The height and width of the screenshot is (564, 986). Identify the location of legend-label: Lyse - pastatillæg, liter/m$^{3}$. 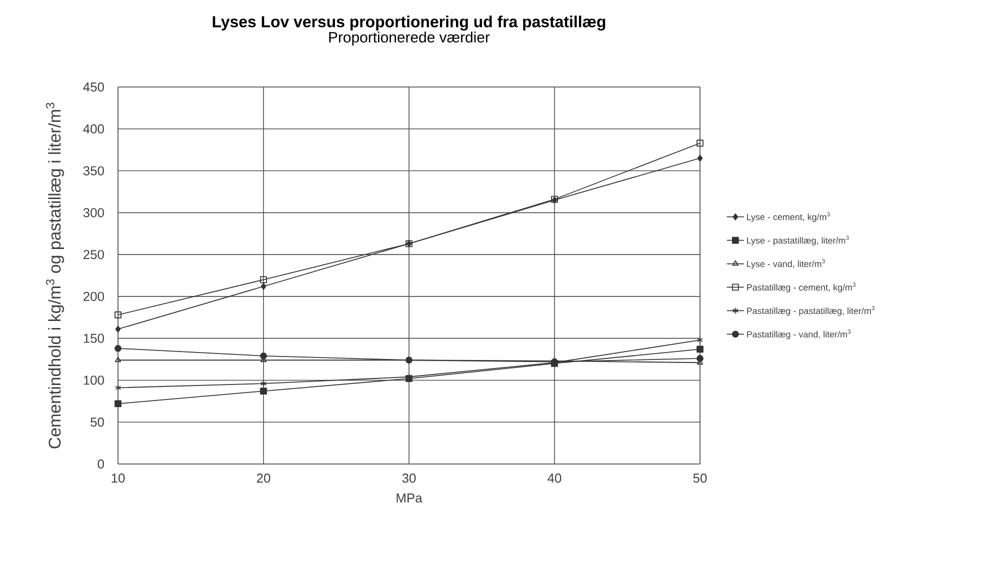
(798, 241).